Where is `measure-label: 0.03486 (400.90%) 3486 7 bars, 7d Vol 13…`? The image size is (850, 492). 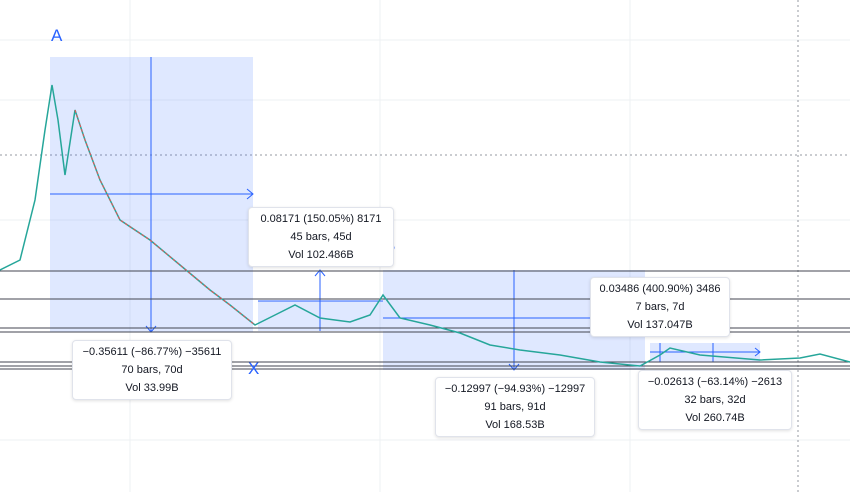
measure-label: 0.03486 (400.90%) 3486 7 bars, 7d Vol 13… is located at coordinates (660, 307).